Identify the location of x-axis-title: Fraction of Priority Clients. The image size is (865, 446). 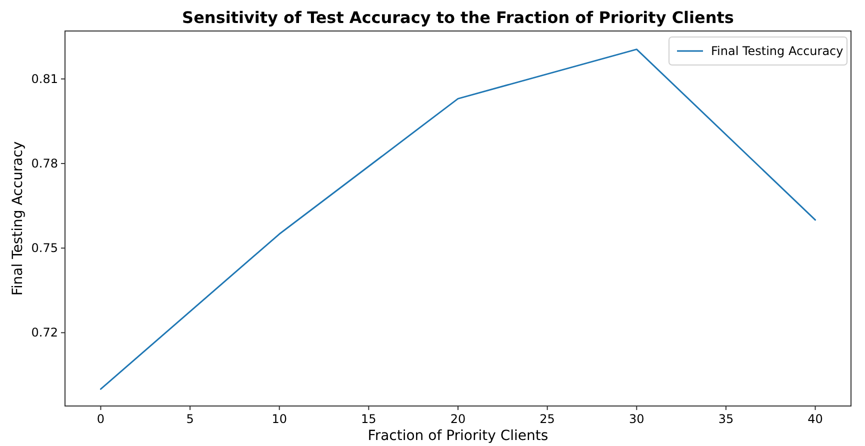
(458, 436).